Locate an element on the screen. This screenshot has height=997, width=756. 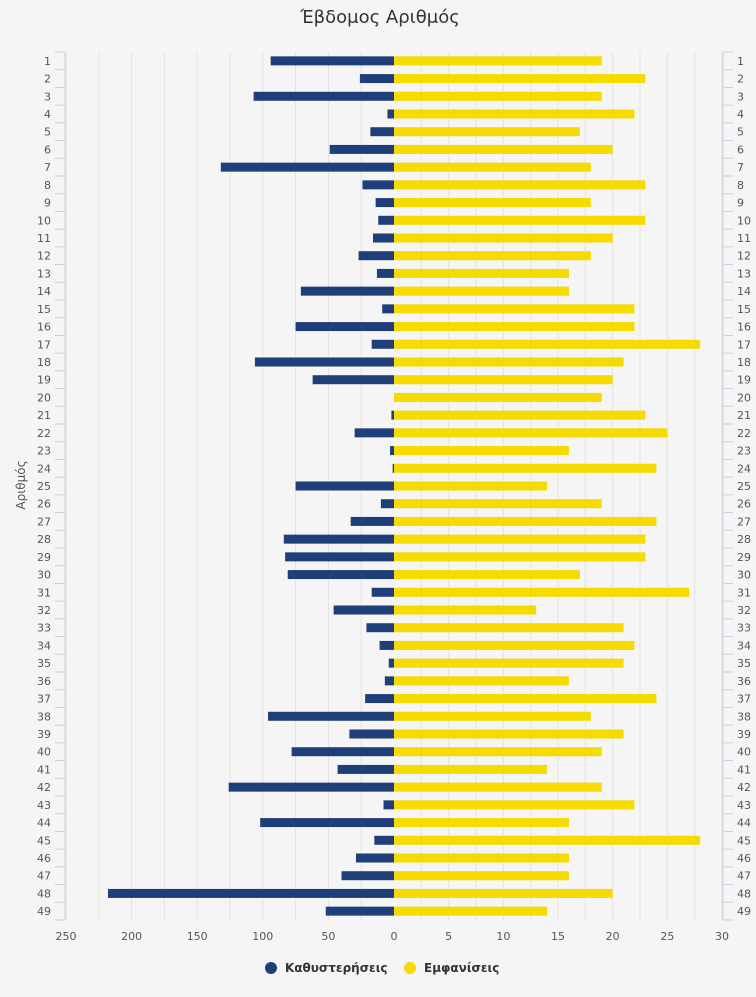
category-label-right: 31 is located at coordinates (744, 592).